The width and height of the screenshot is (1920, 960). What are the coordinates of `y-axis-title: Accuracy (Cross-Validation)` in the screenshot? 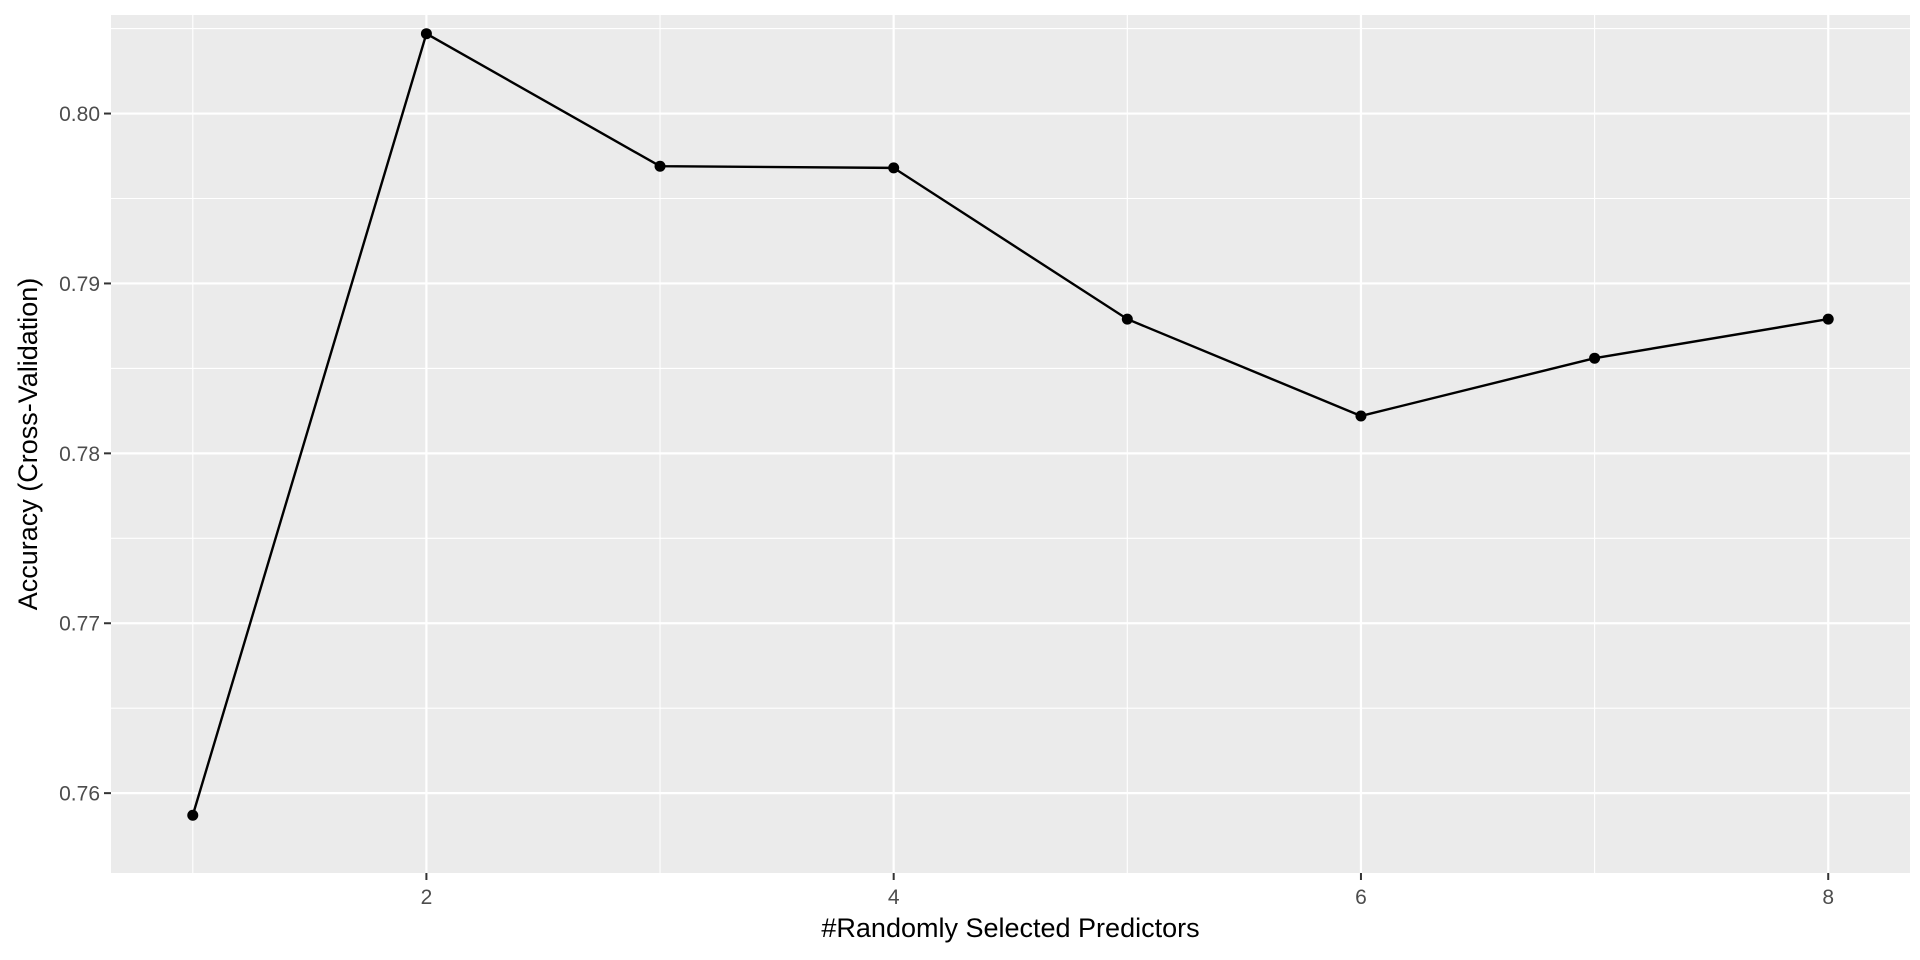 It's located at (28, 444).